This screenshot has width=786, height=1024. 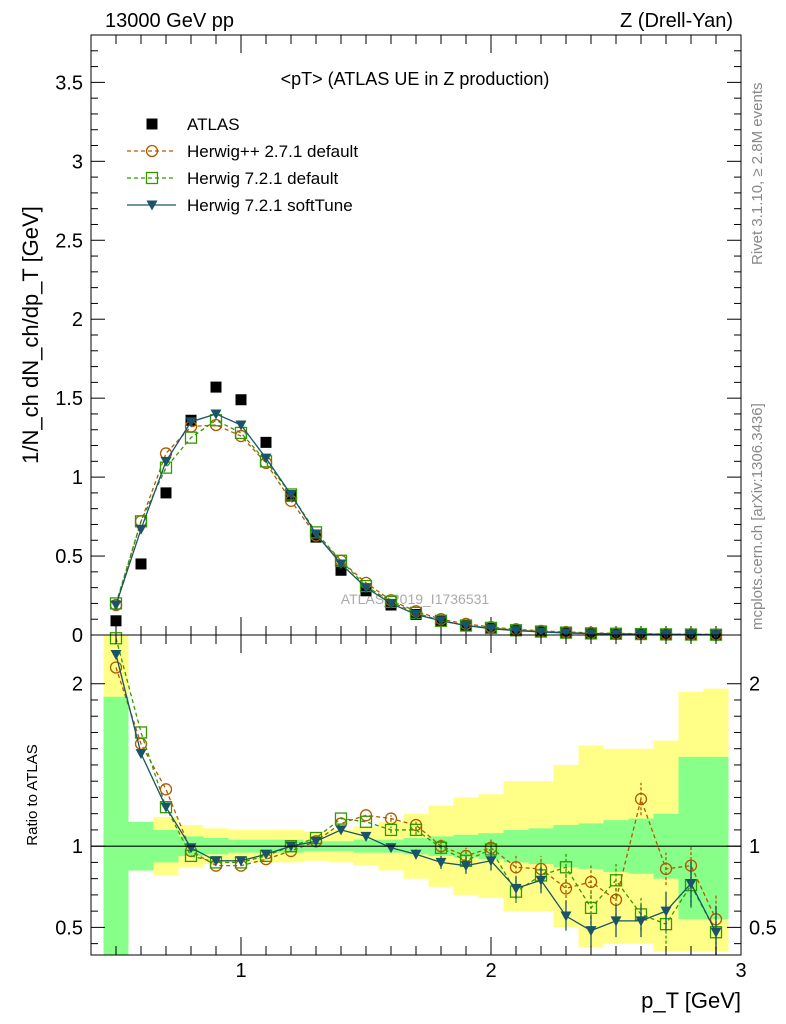 What do you see at coordinates (691, 1000) in the screenshot?
I see `x-axis-label: p_T [GeV]` at bounding box center [691, 1000].